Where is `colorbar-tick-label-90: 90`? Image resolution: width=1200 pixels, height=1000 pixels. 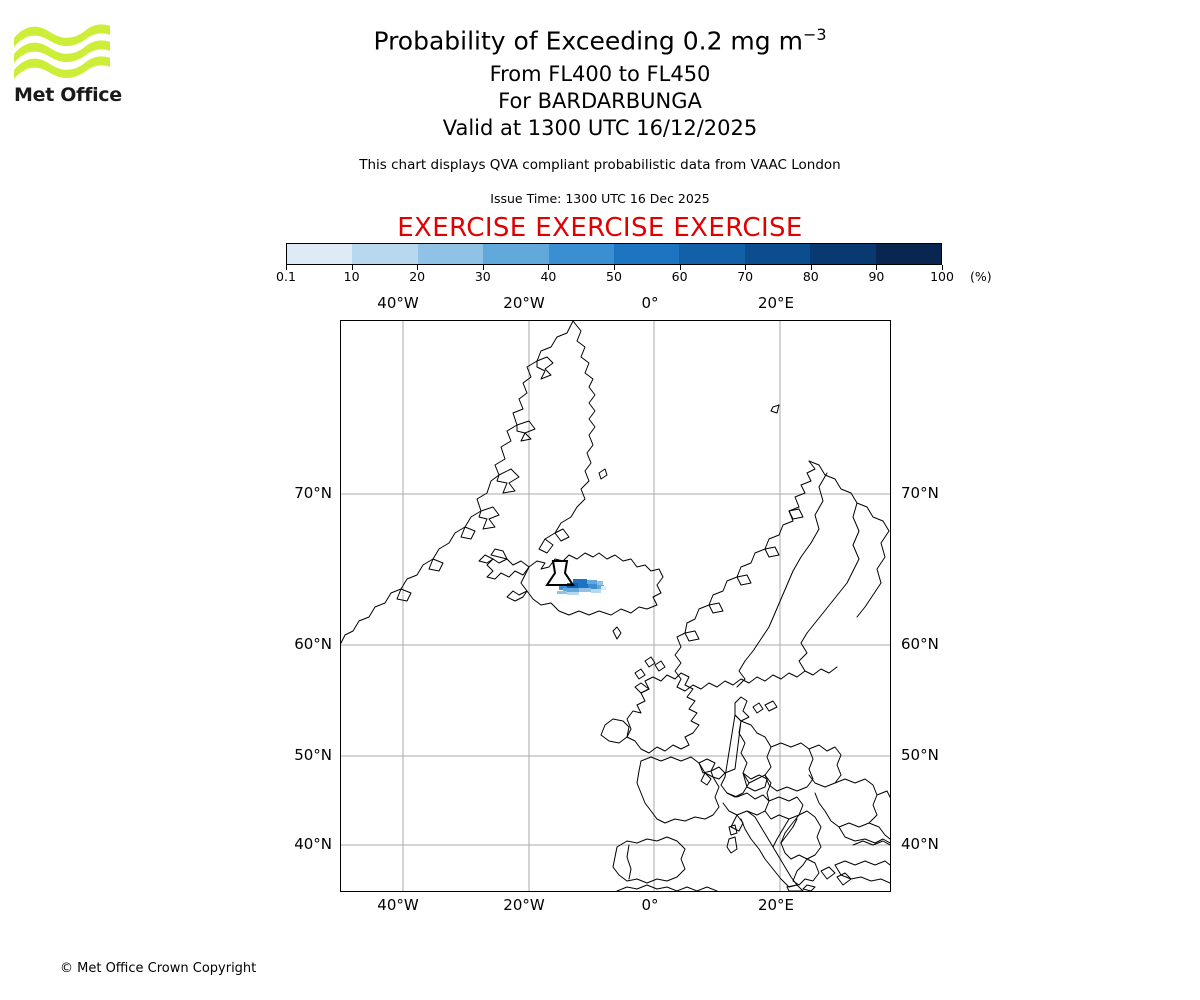 colorbar-tick-label-90: 90 is located at coordinates (876, 276).